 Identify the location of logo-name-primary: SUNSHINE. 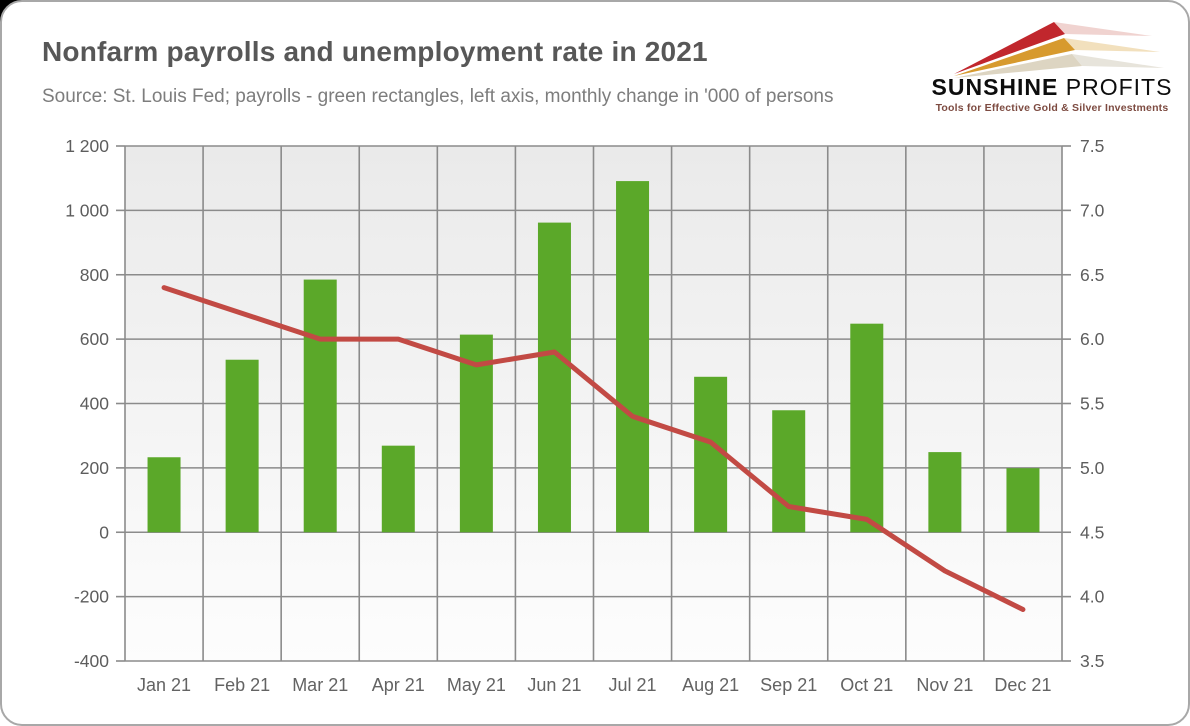
(995, 87).